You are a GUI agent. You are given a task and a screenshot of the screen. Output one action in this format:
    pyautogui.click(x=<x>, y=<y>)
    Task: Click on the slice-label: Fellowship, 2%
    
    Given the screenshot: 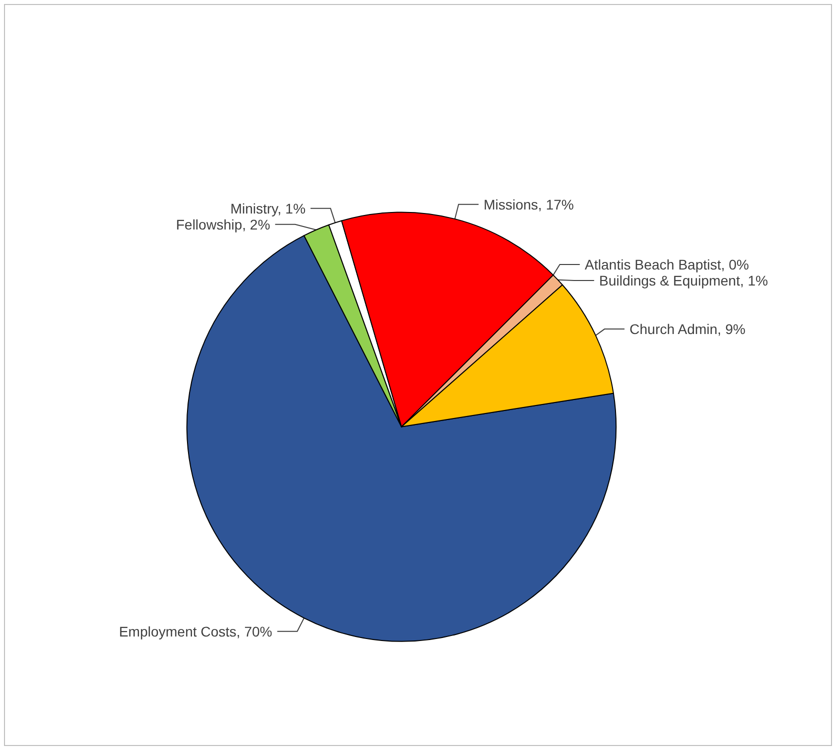 What is the action you would take?
    pyautogui.click(x=223, y=224)
    